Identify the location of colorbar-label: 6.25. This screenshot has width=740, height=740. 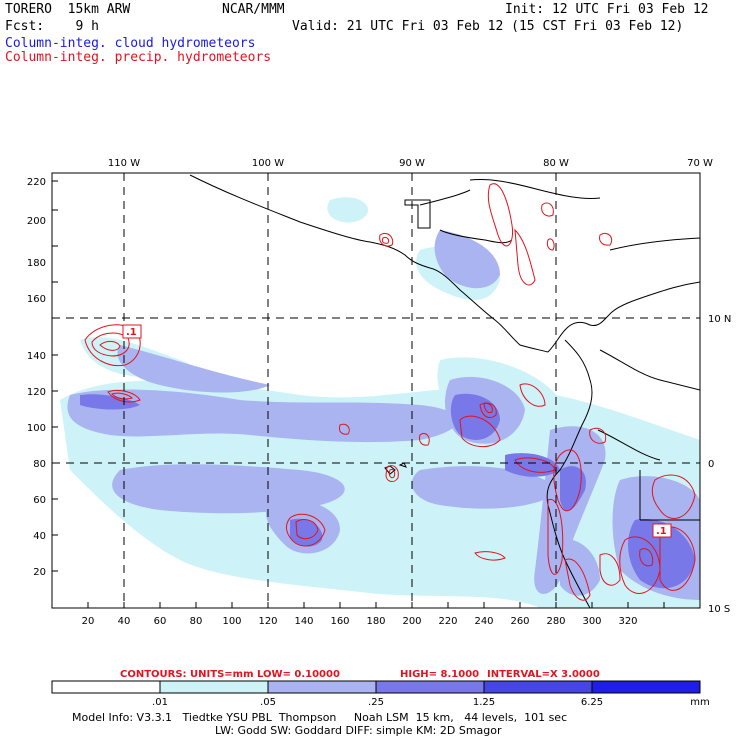
(592, 702).